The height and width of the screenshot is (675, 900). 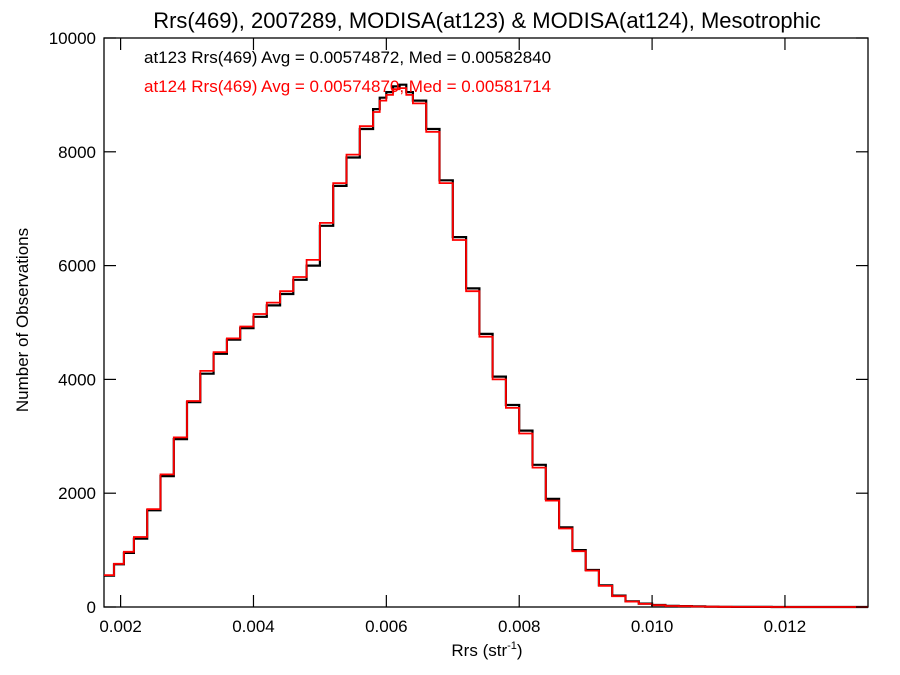 I want to click on y-tick-label: 0, so click(x=91, y=607).